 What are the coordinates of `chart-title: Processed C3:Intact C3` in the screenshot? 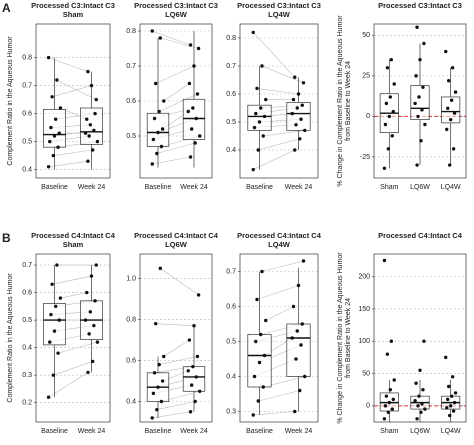 It's located at (73, 5).